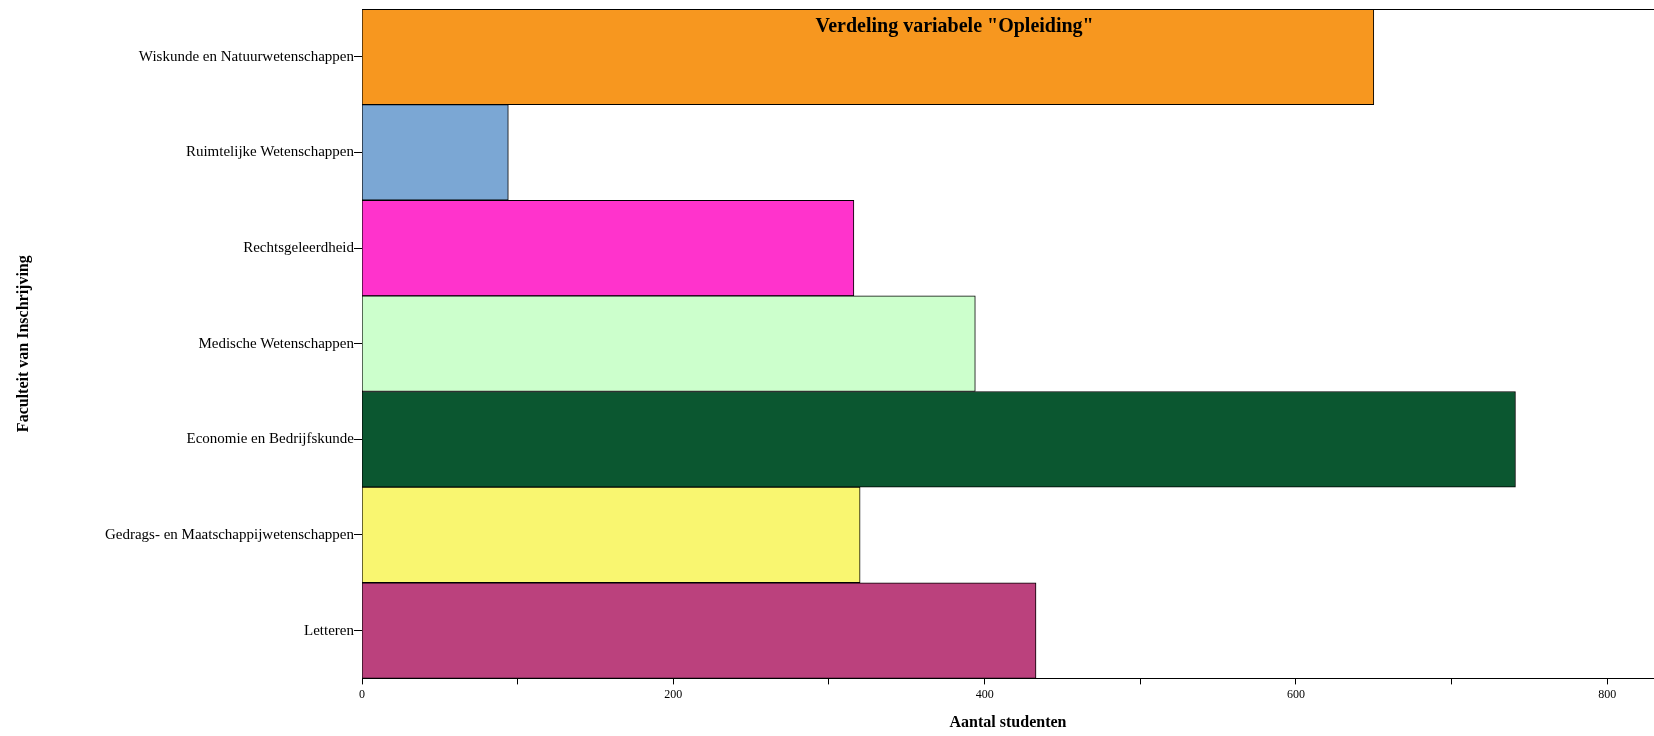 Image resolution: width=1654 pixels, height=736 pixels. Describe the element at coordinates (246, 55) in the screenshot. I see `y-tick-label: Wiskunde en Natuurwetenschappen` at that location.